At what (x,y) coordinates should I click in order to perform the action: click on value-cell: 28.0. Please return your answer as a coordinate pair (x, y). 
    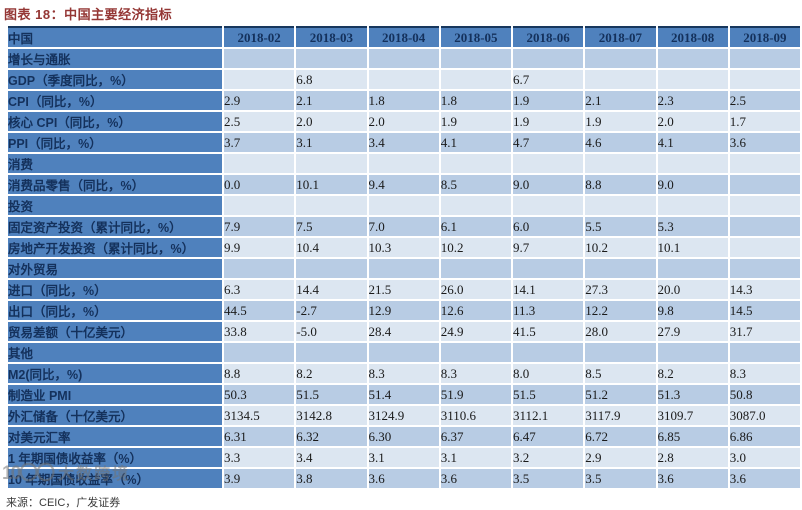
    Looking at the image, I should click on (621, 332).